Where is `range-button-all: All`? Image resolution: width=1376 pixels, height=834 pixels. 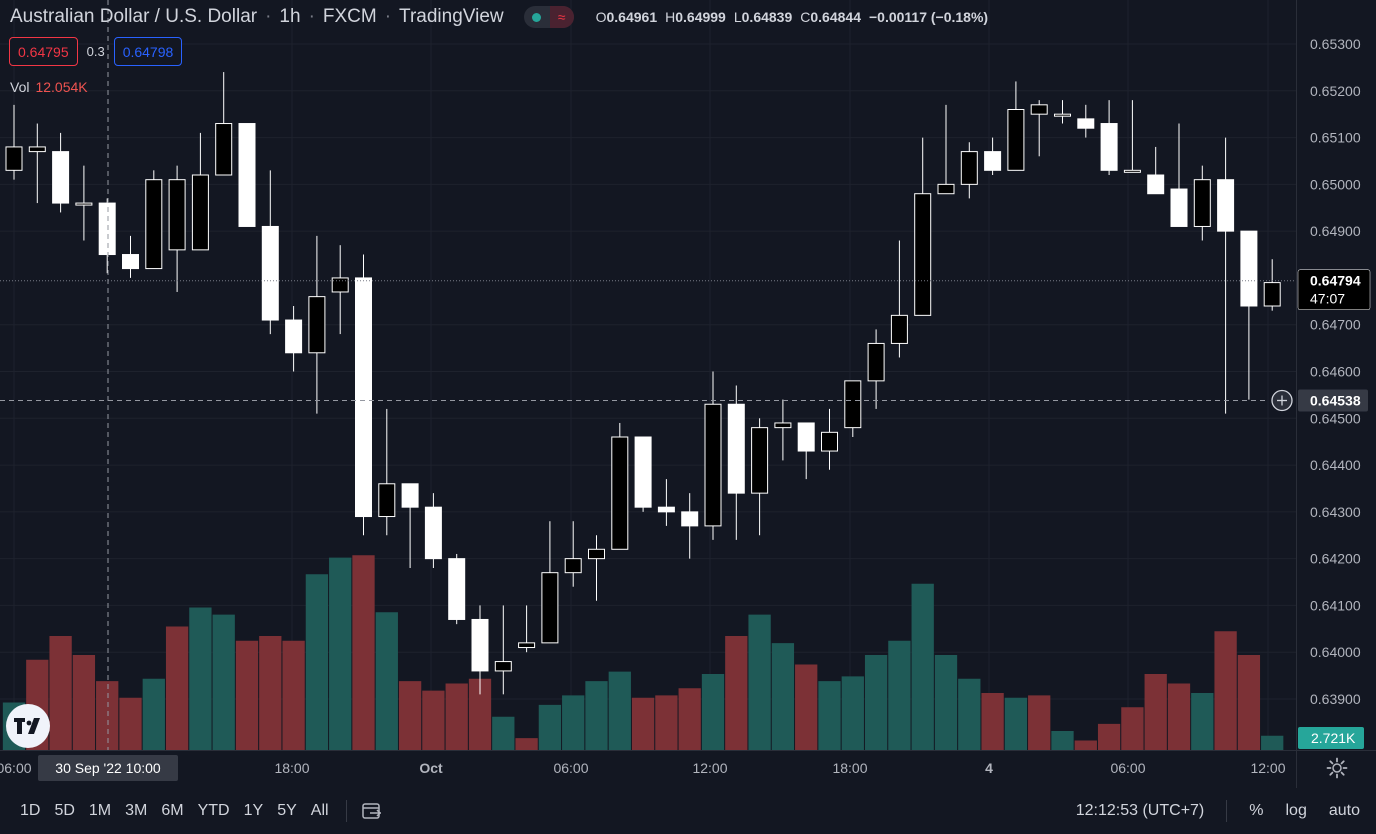
range-button-all: All is located at coordinates (319, 810).